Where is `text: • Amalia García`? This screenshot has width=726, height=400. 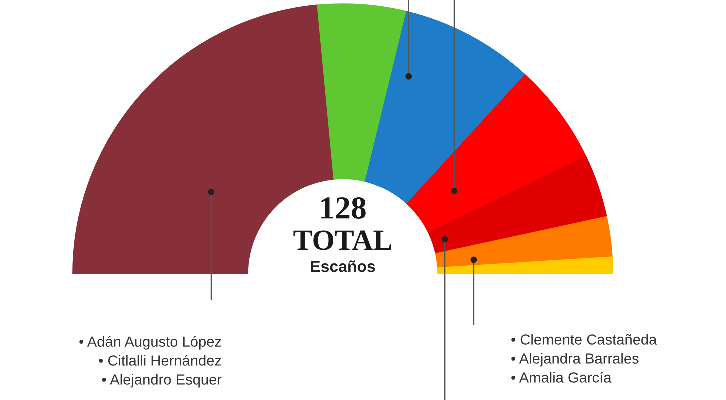
text: • Amalia García is located at coordinates (562, 377).